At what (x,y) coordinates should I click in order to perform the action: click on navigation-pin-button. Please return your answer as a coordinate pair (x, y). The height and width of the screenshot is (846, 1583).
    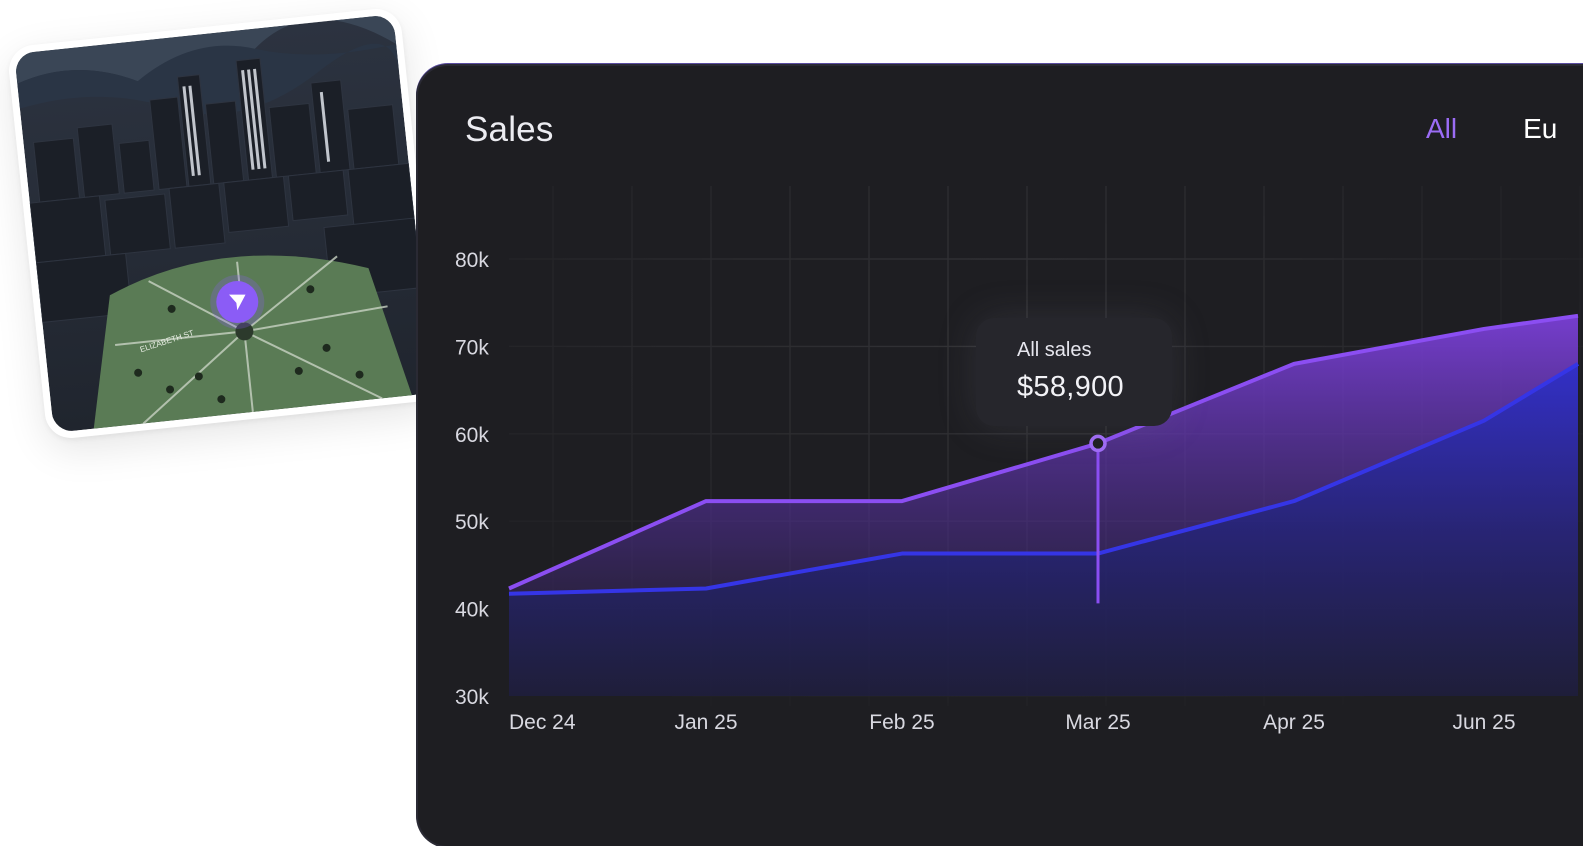
    Looking at the image, I should click on (237, 302).